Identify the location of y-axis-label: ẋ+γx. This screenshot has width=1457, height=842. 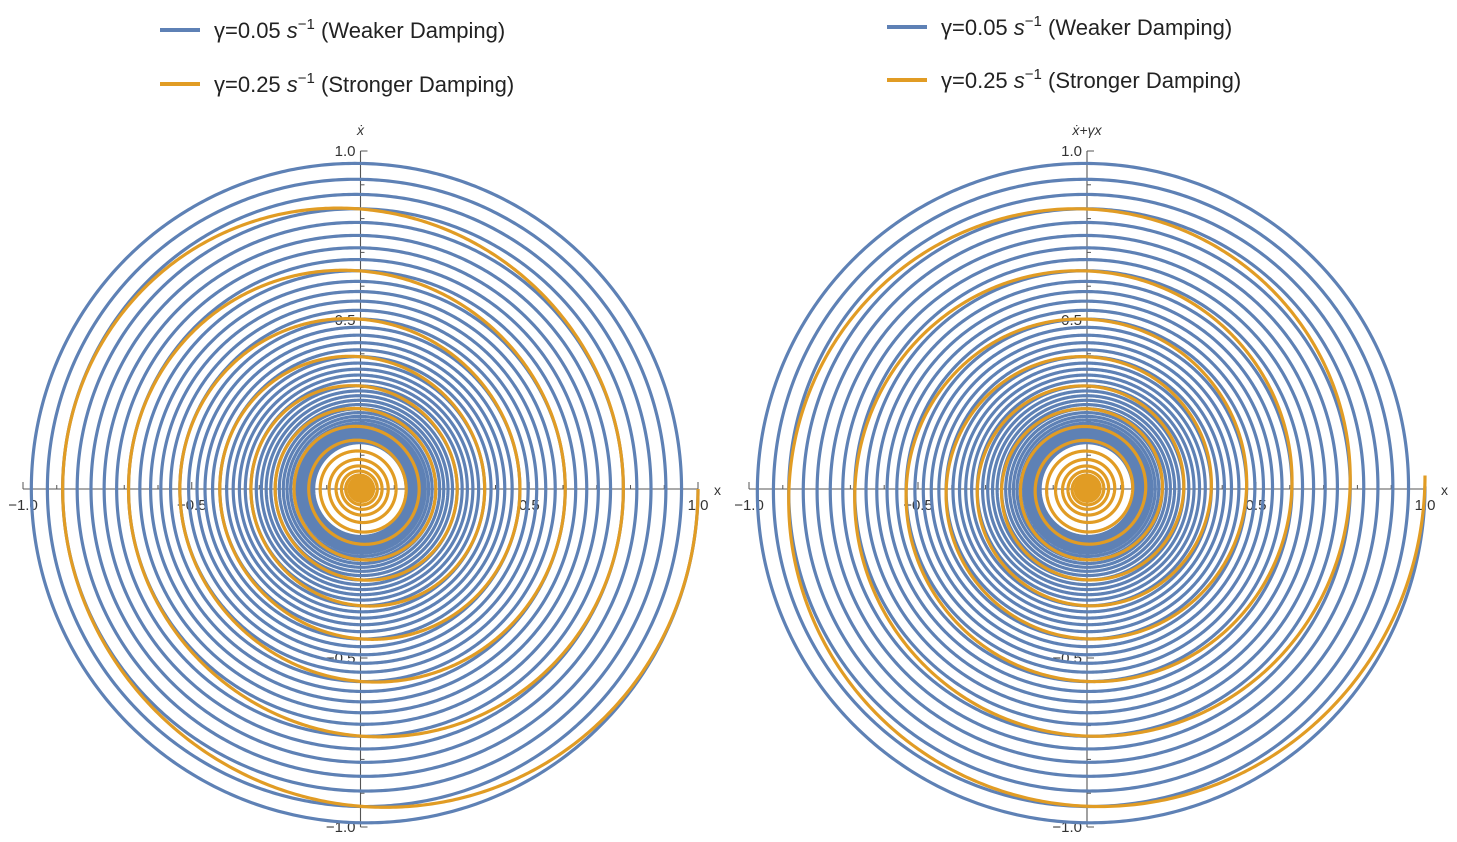
(1086, 130).